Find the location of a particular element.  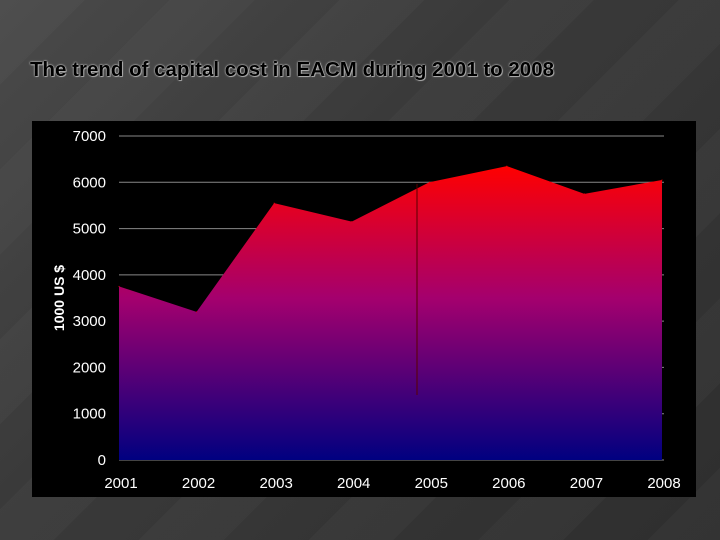

y-tick-labels: 0 1000 2000 3000 4000 5000 6000 7000 is located at coordinates (89, 298).